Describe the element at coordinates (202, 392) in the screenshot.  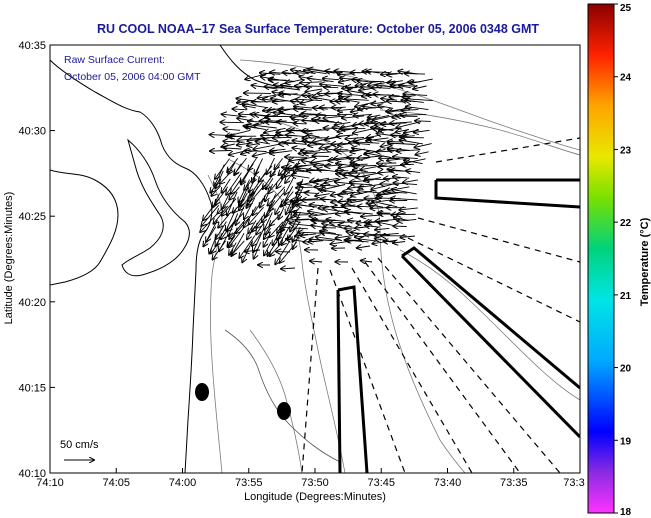
I see `station-marker` at that location.